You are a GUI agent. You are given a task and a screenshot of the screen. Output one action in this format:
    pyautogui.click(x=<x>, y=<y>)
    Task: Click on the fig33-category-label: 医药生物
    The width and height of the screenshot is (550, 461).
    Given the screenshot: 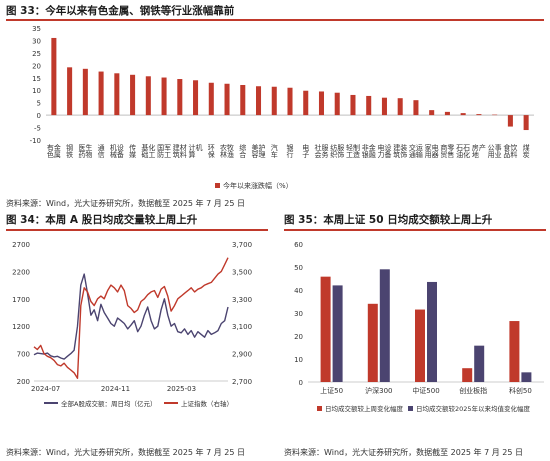 What is the action you would take?
    pyautogui.click(x=85, y=151)
    